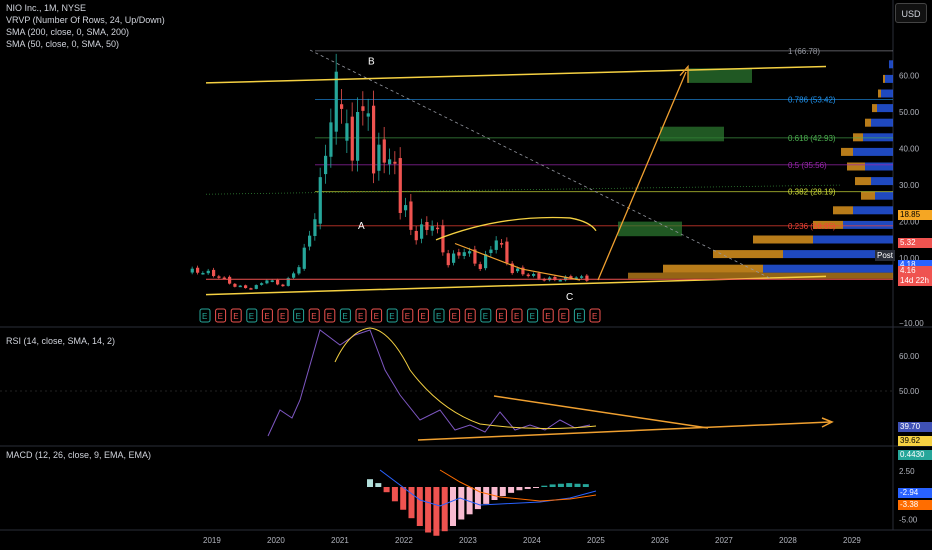 This screenshot has height=550, width=932. What do you see at coordinates (404, 540) in the screenshot?
I see `time-axis-label: 2022` at bounding box center [404, 540].